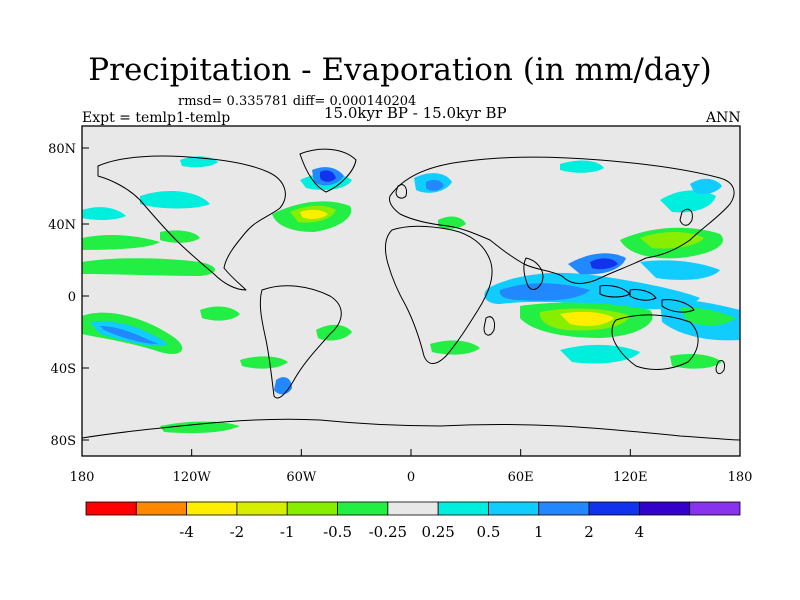 Image resolution: width=800 pixels, height=600 pixels. Describe the element at coordinates (62, 225) in the screenshot. I see `lat-tick-label: 40N` at that location.